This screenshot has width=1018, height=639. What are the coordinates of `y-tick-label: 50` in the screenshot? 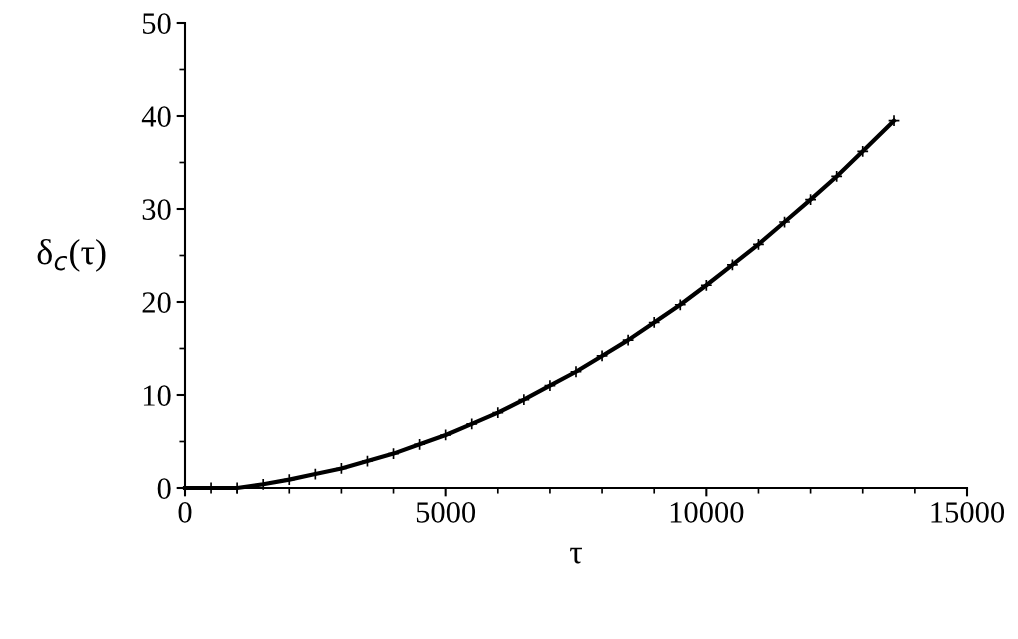 It's located at (157, 23).